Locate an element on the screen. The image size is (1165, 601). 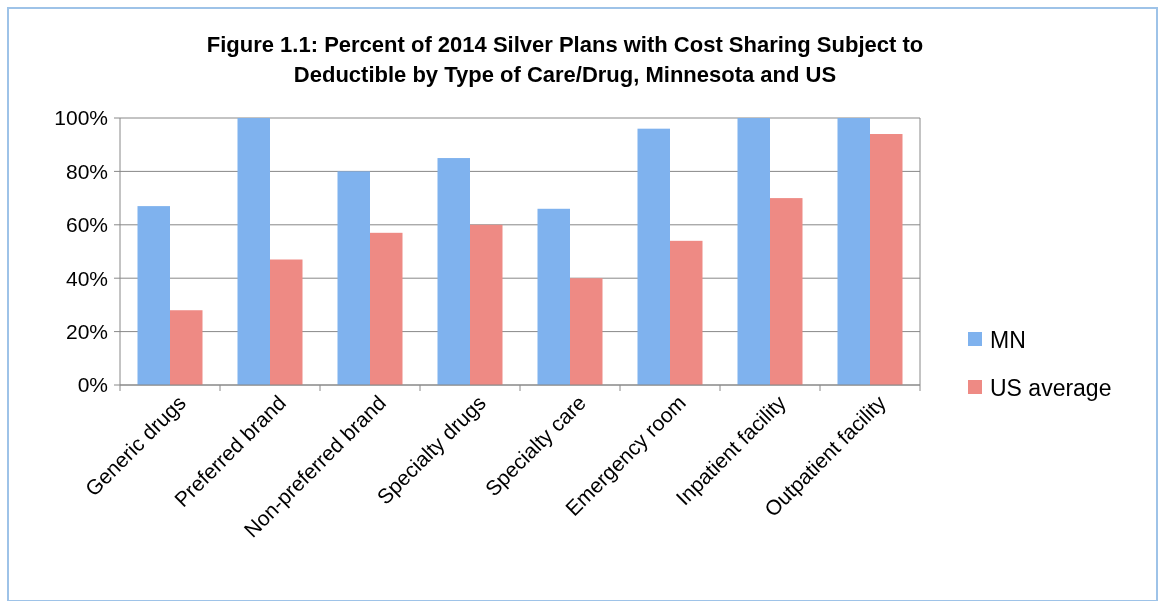
y-tick-label: 60% is located at coordinates (86, 225).